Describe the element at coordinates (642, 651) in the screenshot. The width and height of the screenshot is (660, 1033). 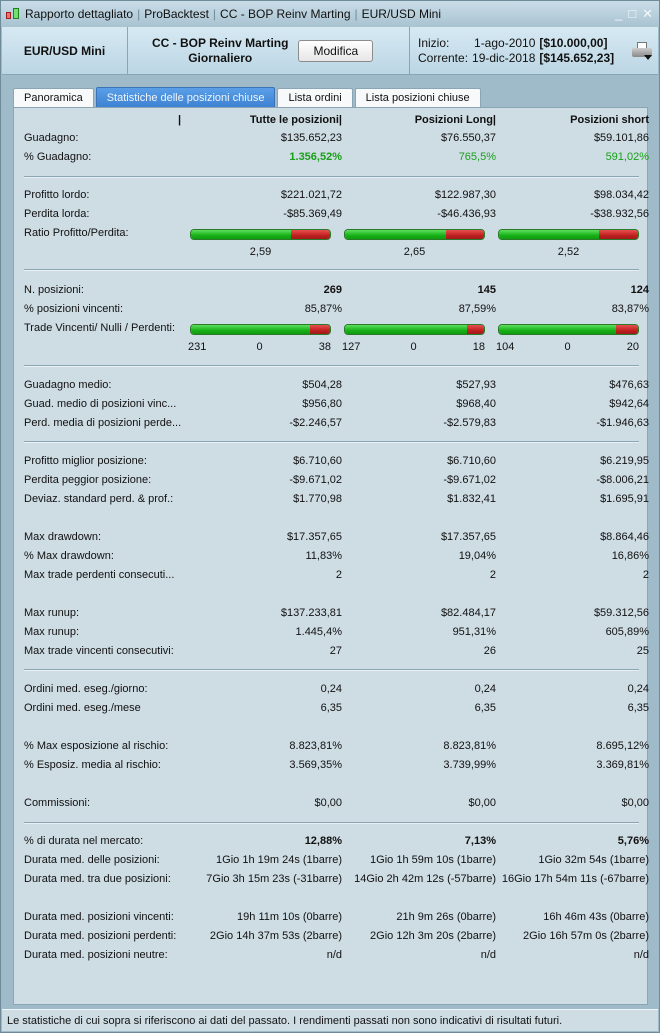
I see `stat-value: 25` at that location.